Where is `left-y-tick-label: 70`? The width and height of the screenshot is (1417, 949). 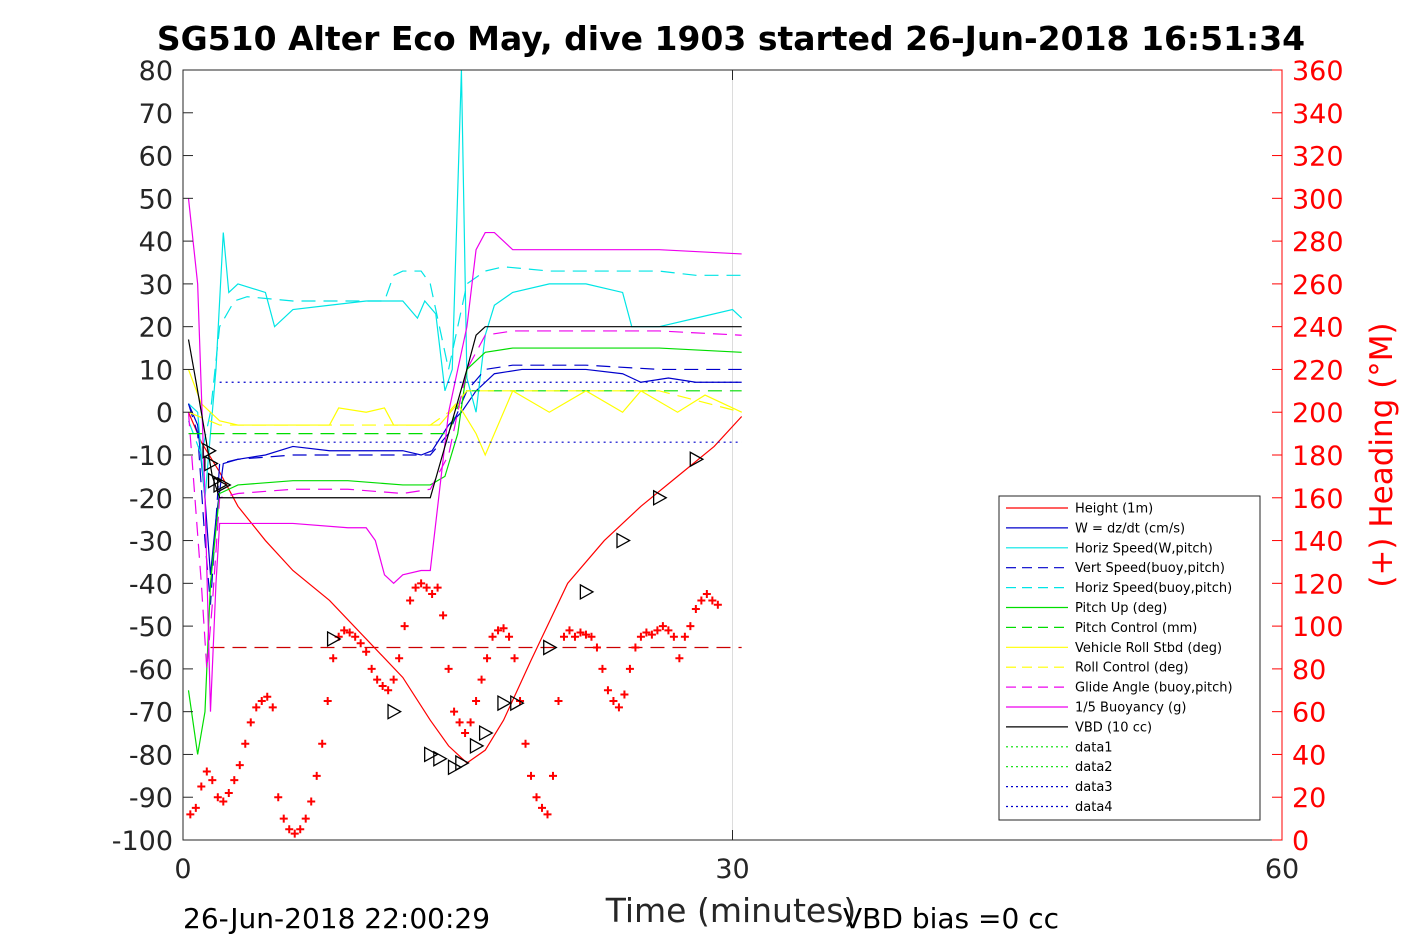 left-y-tick-label: 70 is located at coordinates (156, 114).